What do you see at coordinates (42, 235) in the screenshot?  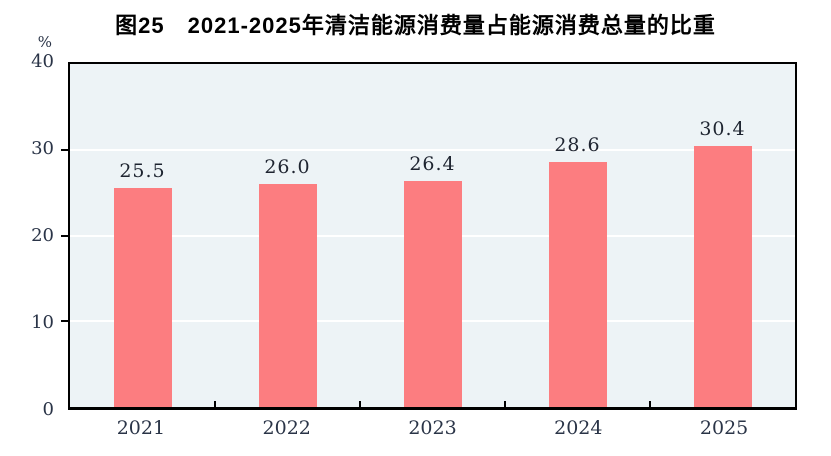 I see `y-tick-label-20: 20` at bounding box center [42, 235].